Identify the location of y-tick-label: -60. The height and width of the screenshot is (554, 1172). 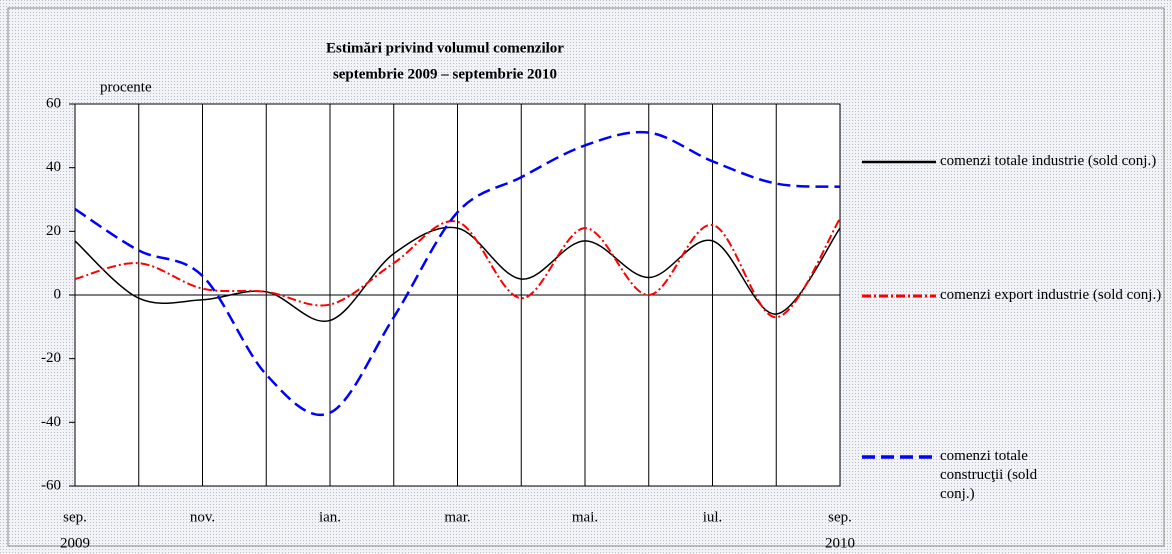
(51, 485).